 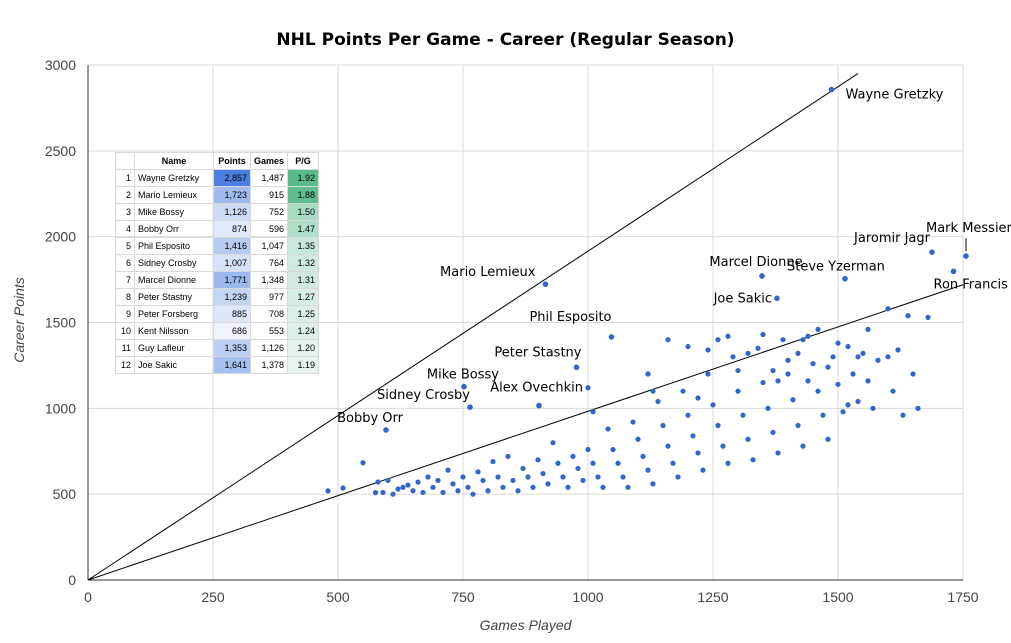 I want to click on table-name-cell: Phil Esposito, so click(x=174, y=246).